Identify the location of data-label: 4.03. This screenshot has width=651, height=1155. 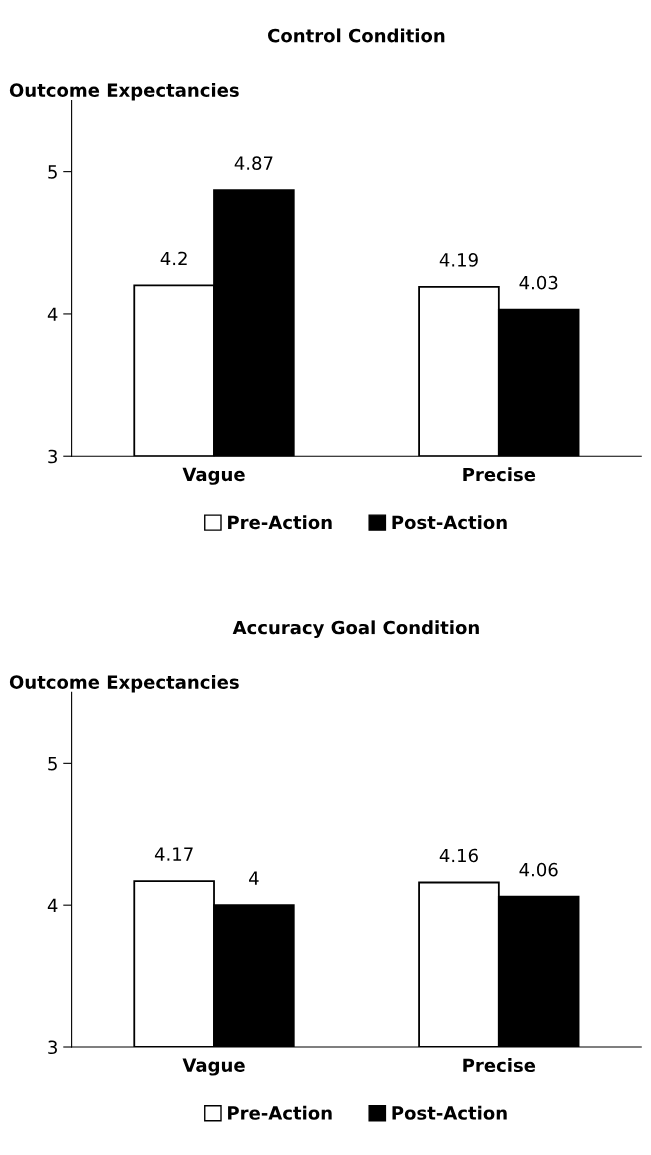
(538, 282).